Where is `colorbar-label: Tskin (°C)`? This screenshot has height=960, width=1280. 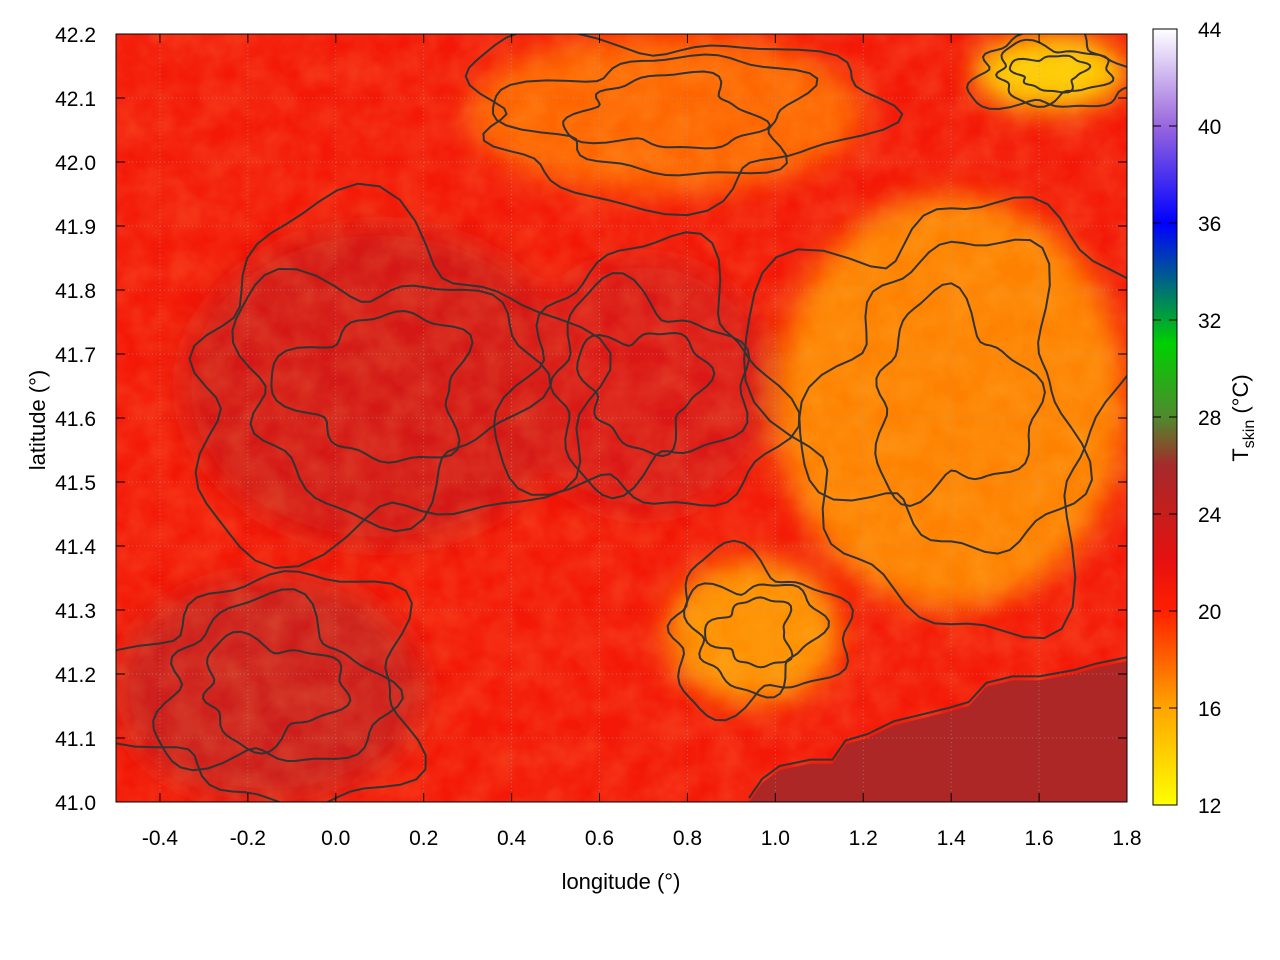 colorbar-label: Tskin (°C) is located at coordinates (1243, 417).